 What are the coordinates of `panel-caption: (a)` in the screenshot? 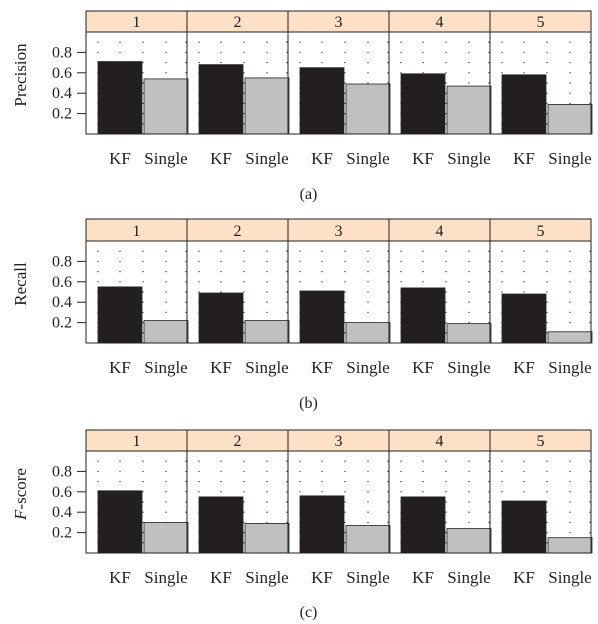 It's located at (309, 194).